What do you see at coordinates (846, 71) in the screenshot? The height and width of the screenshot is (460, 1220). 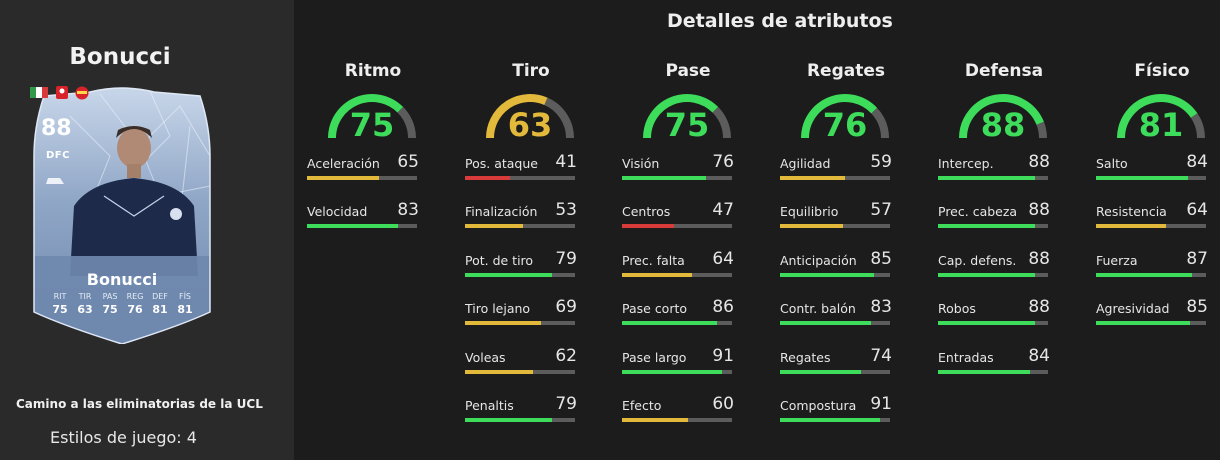 I see `category-title: Regates` at bounding box center [846, 71].